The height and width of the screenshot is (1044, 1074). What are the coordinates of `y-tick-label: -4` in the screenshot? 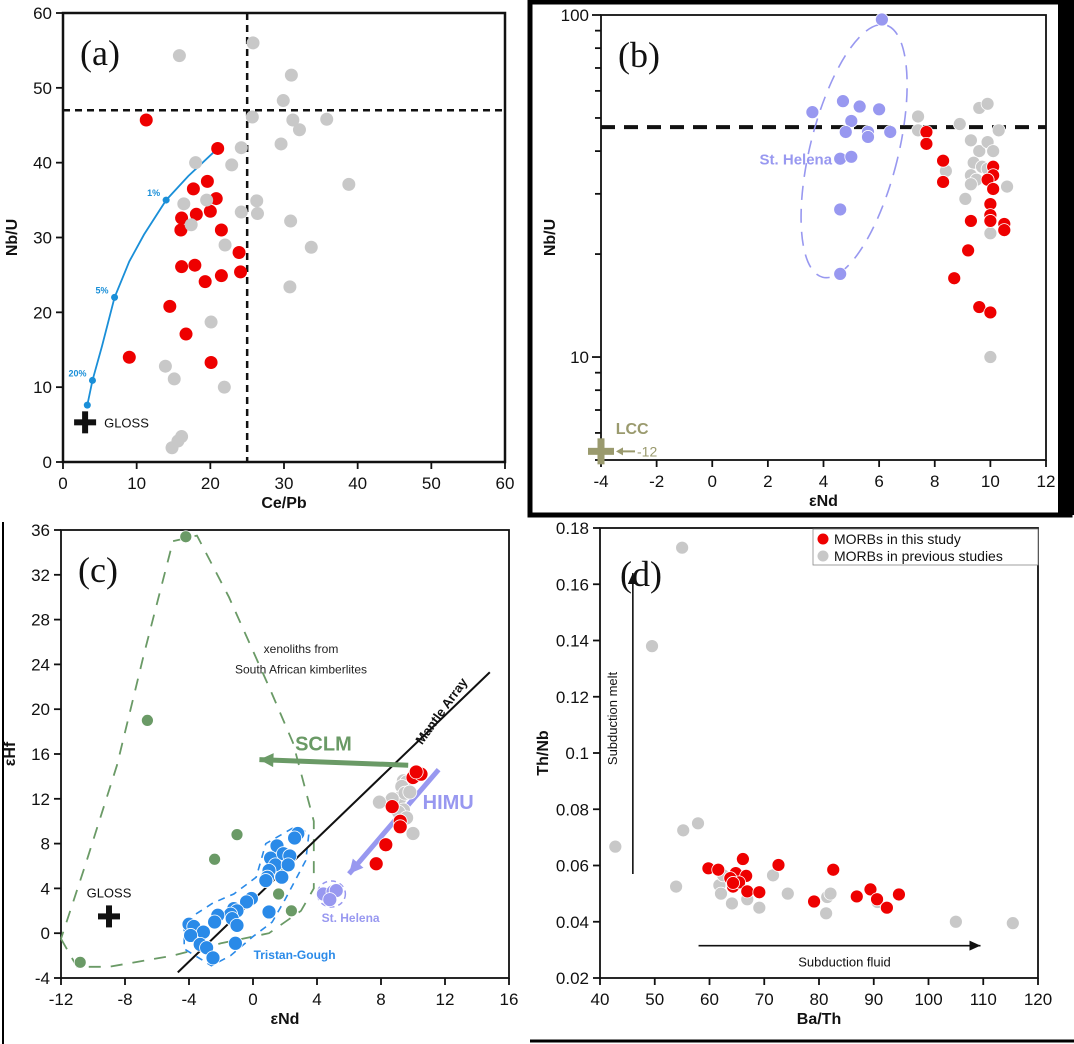 It's located at (42, 978).